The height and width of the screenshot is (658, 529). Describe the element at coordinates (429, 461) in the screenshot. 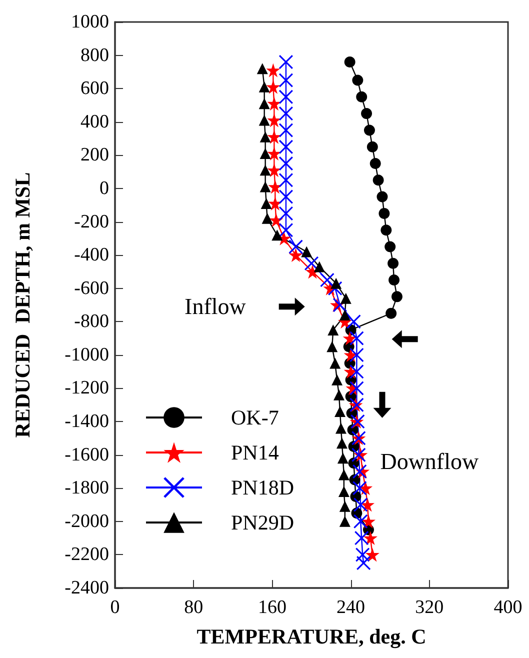

I see `annotation: Downflow` at that location.